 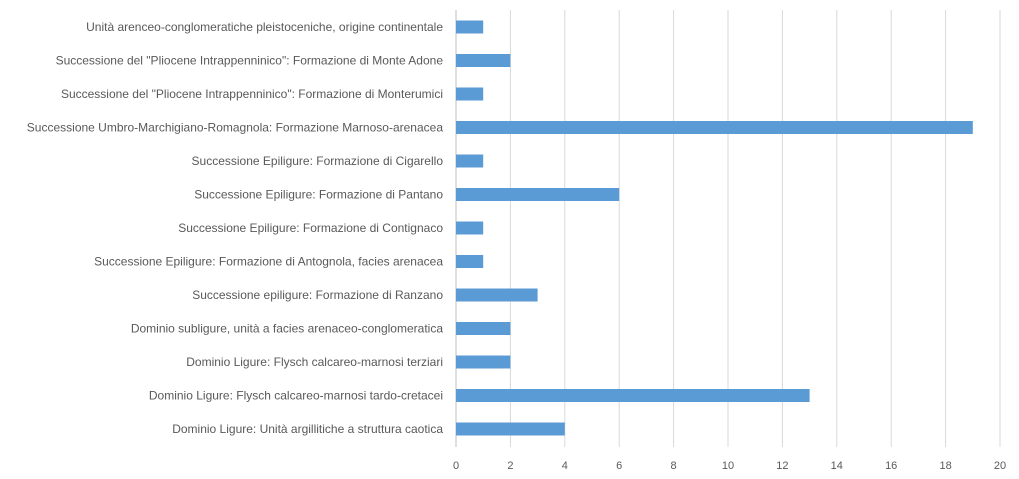 I want to click on x-tick-label: 12, so click(x=782, y=466).